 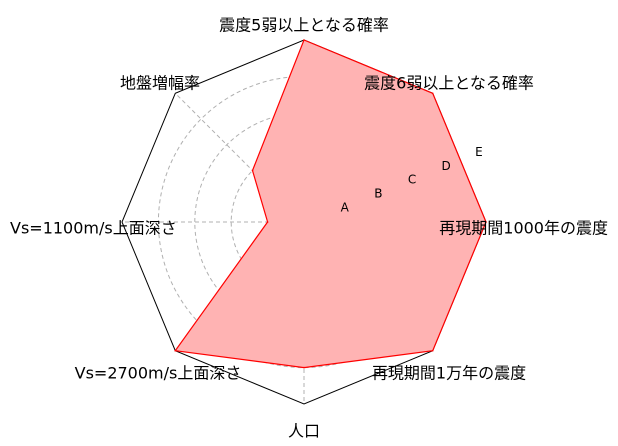 I want to click on axis-label-8: 地盤増幅率, so click(x=160, y=83).